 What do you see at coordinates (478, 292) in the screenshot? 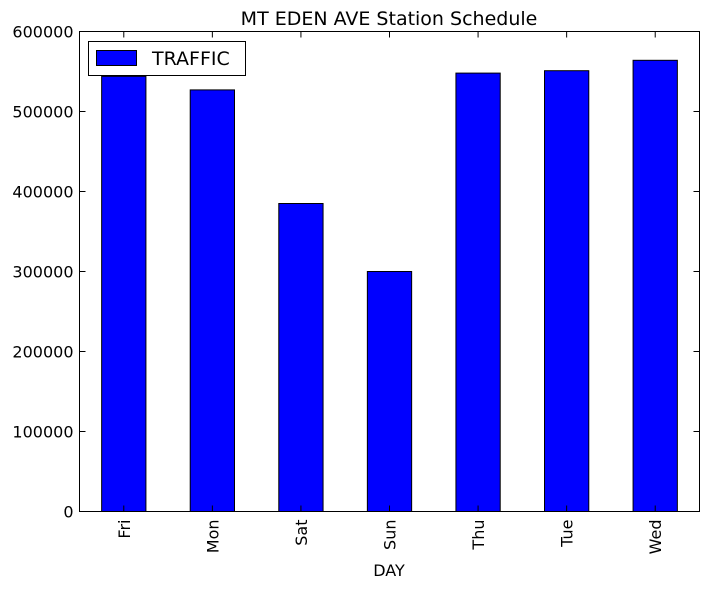
I see `bar-thu` at bounding box center [478, 292].